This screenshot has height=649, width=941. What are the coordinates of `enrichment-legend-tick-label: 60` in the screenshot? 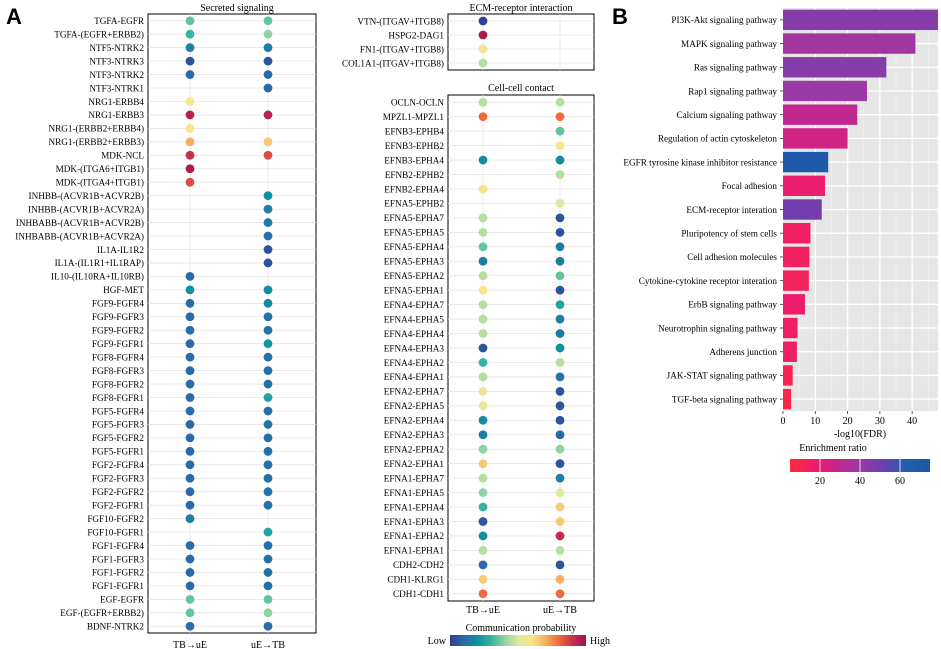 It's located at (900, 481).